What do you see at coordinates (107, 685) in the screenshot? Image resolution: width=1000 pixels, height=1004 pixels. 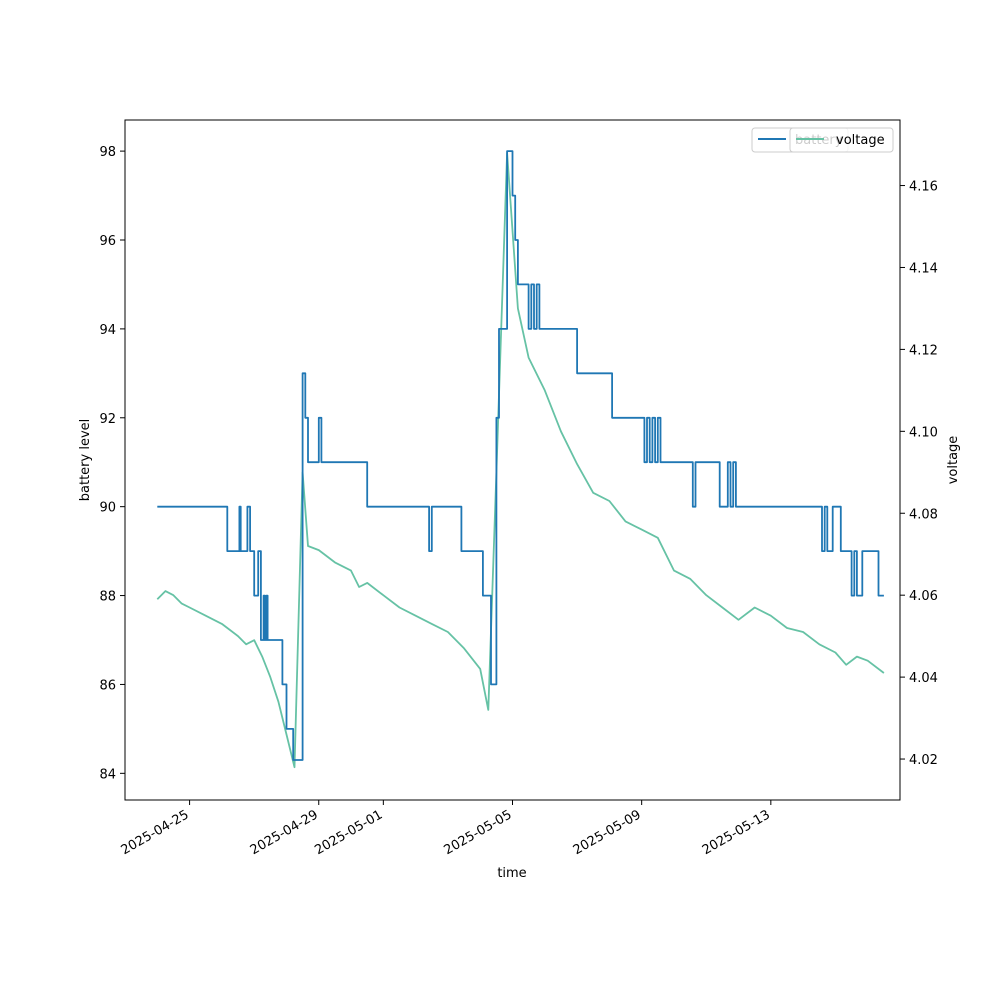 I see `left-y-tick-label: 86` at bounding box center [107, 685].